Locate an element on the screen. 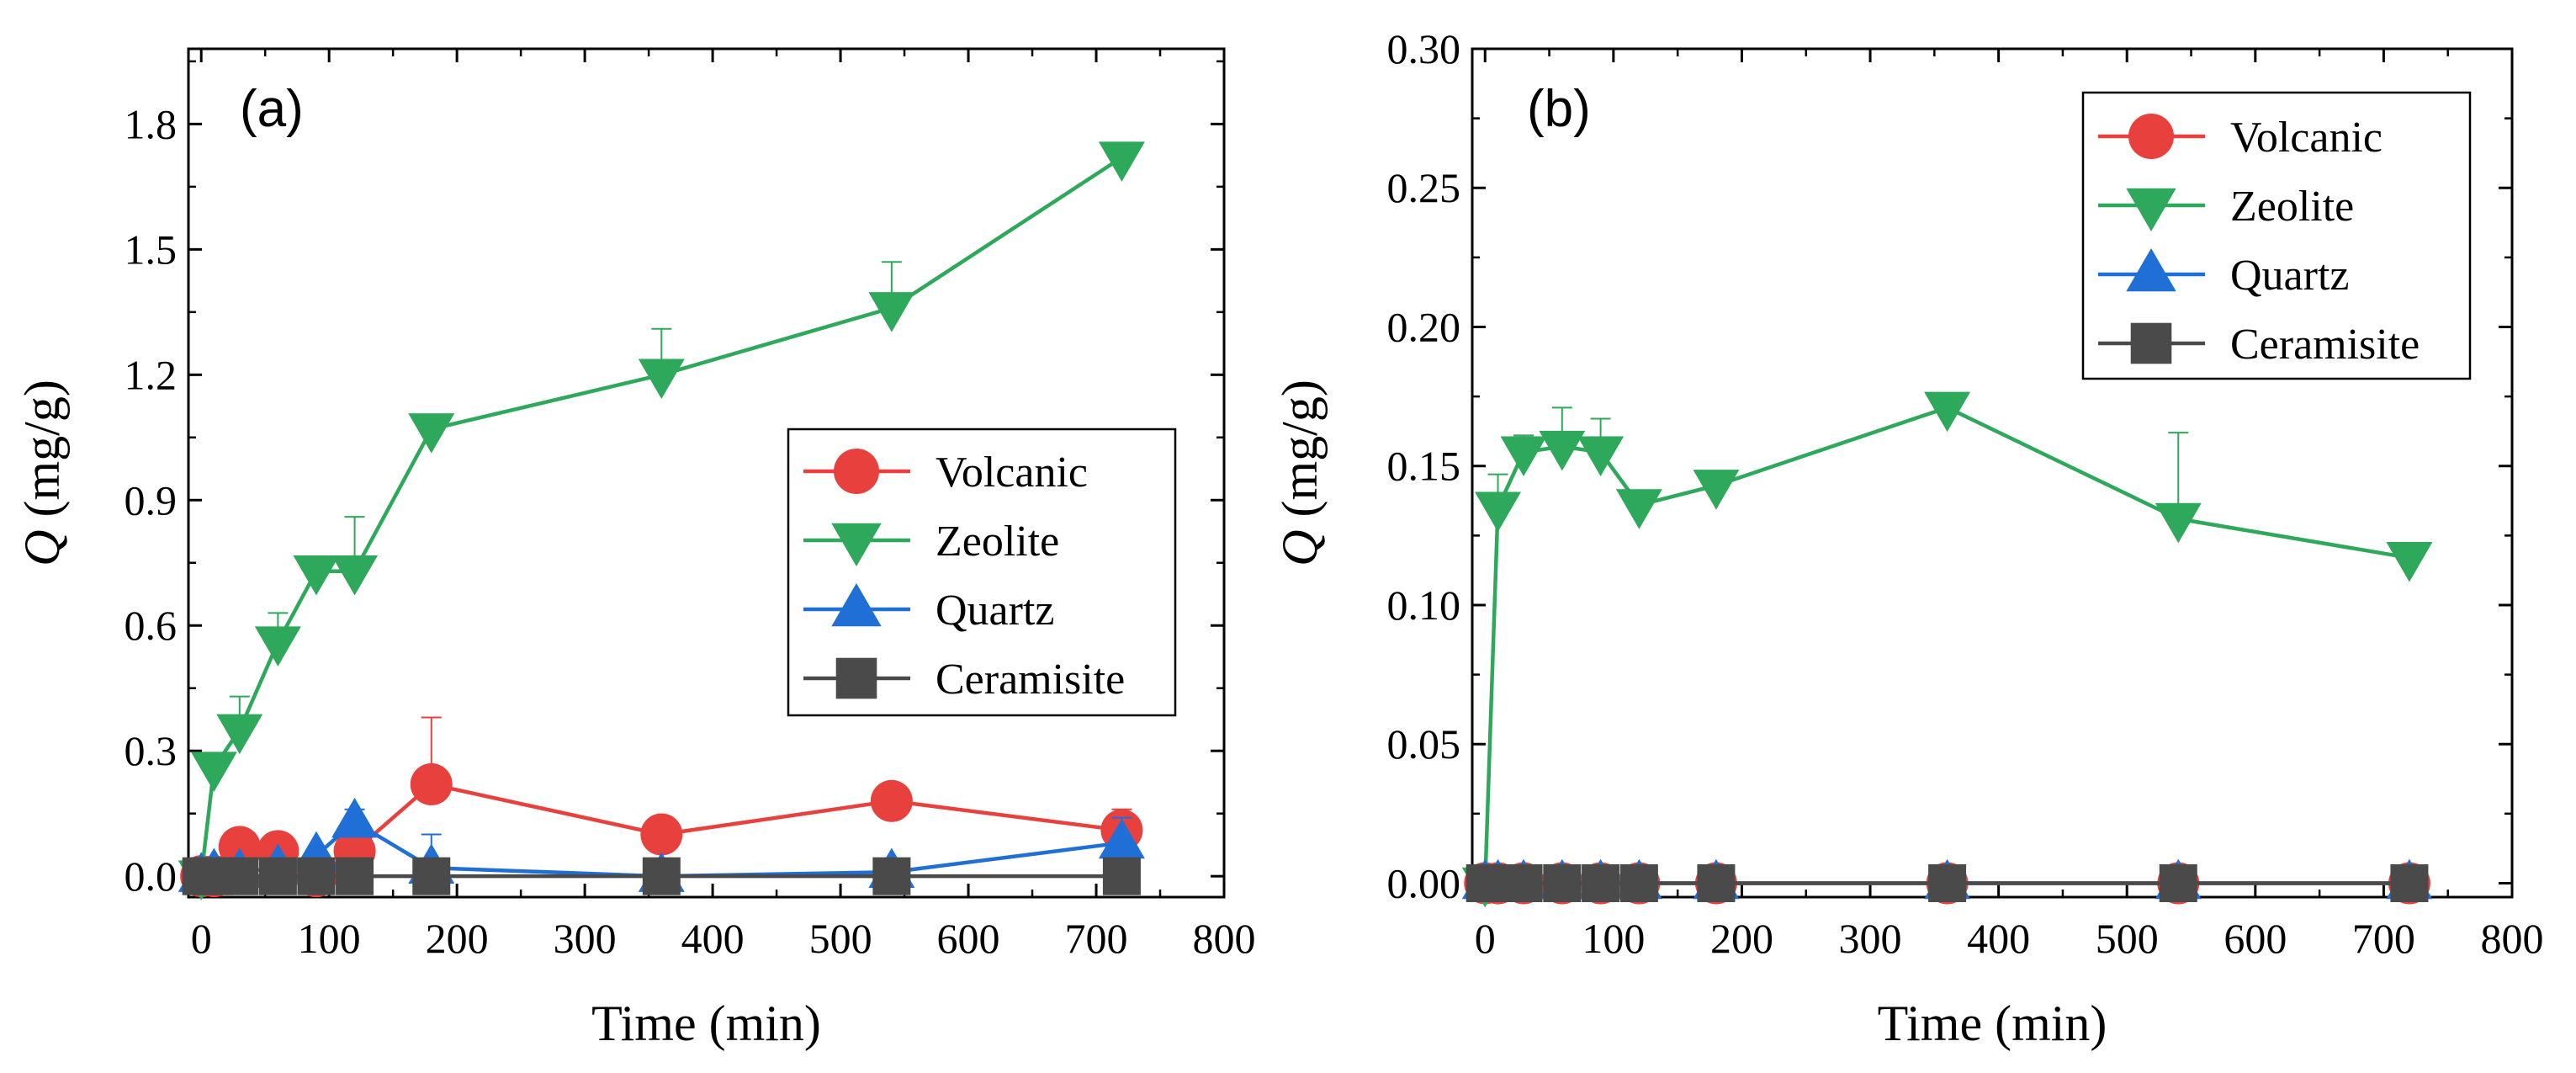 This screenshot has width=2576, height=1073. y-tick-label: 0.10 is located at coordinates (1424, 606).